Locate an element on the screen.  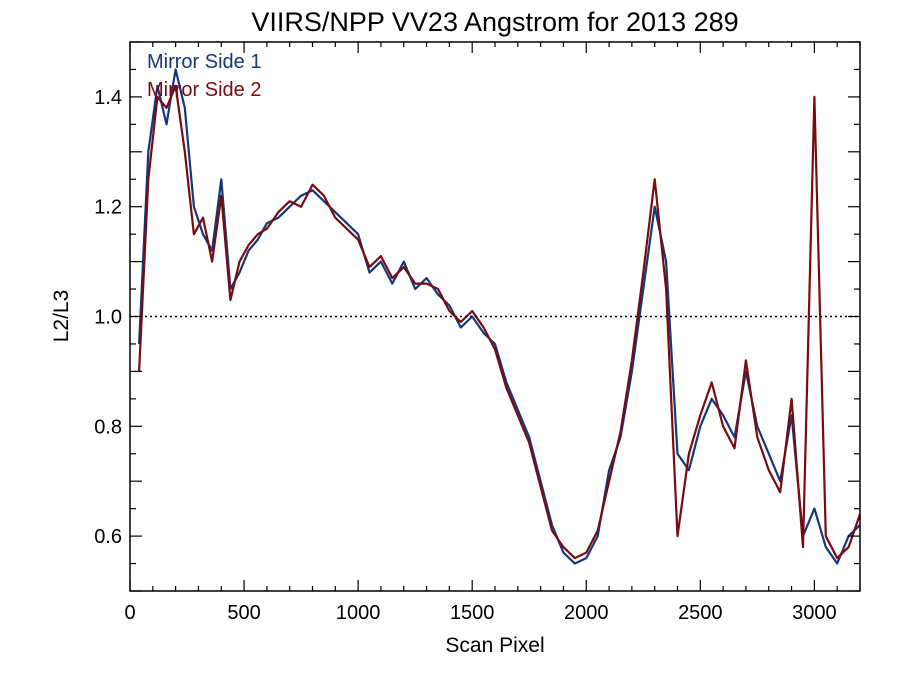
x-axis-title: Scan Pixel is located at coordinates (494, 645).